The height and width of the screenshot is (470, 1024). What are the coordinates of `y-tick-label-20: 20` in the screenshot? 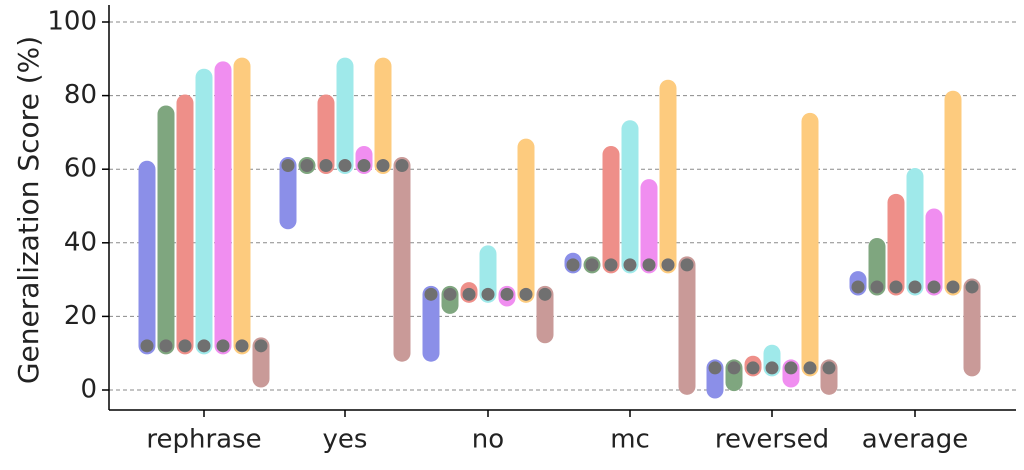 It's located at (80, 316).